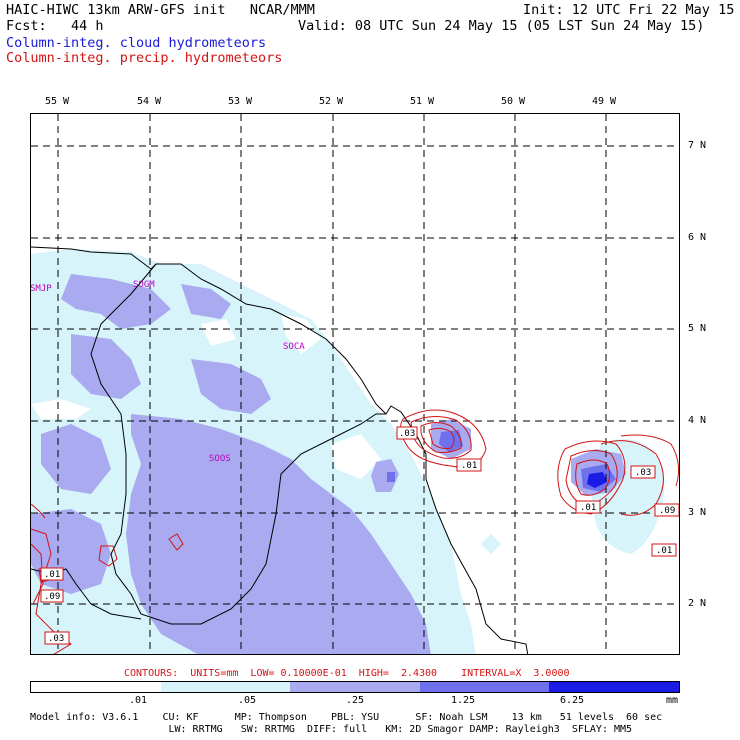 The height and width of the screenshot is (740, 740). Describe the element at coordinates (697, 328) in the screenshot. I see `lat-label: 5 N` at that location.